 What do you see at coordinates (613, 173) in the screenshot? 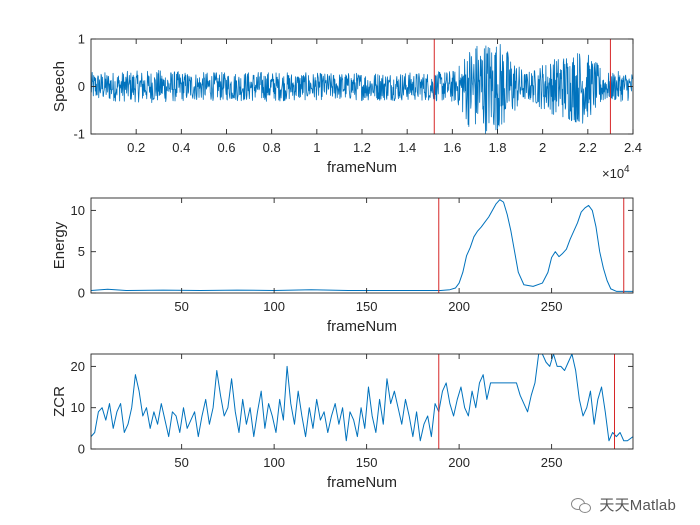
I see `x-exponent-label: ×10` at bounding box center [613, 173].